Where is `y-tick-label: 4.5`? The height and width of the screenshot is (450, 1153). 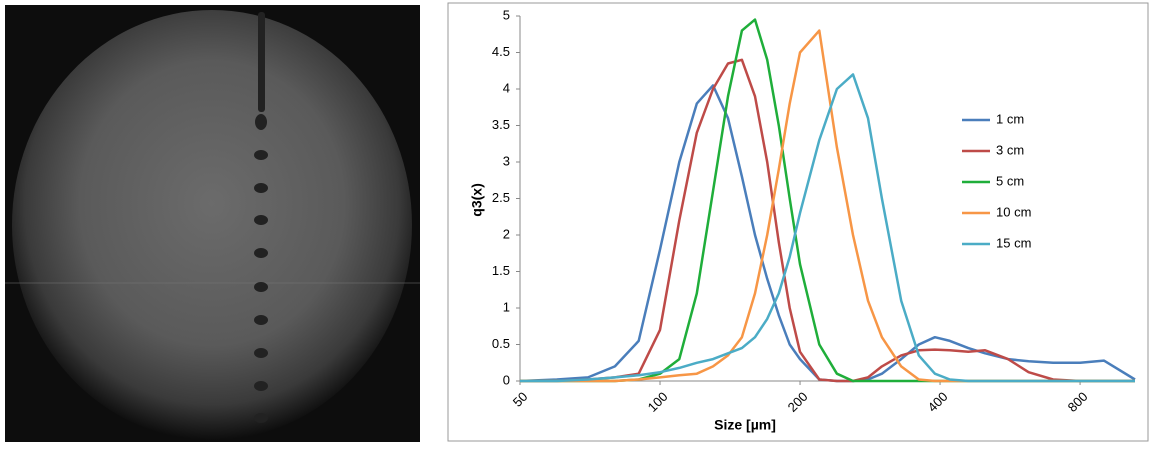 y-tick-label: 4.5 is located at coordinates (501, 51).